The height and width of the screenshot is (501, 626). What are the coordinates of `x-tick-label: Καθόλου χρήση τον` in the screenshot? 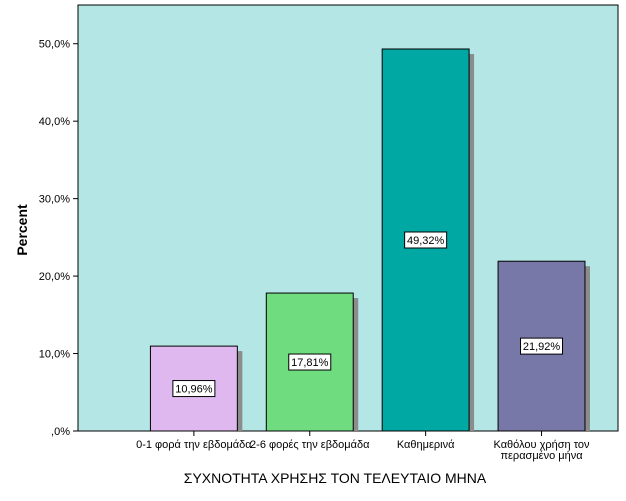 It's located at (542, 445).